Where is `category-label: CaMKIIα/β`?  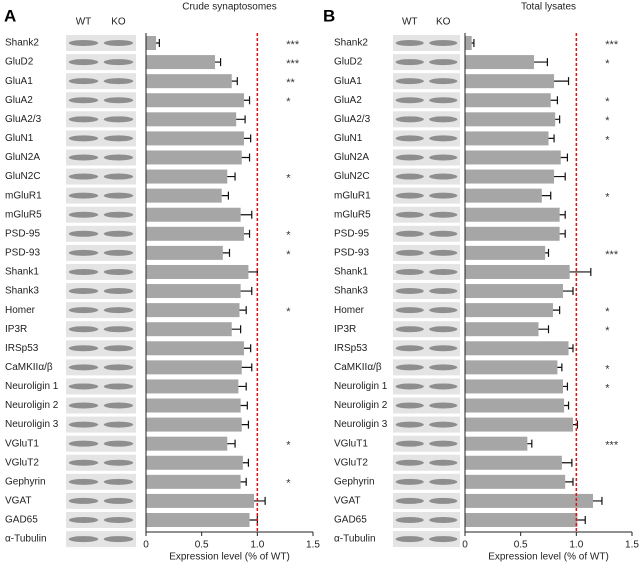 category-label: CaMKIIα/β is located at coordinates (358, 367).